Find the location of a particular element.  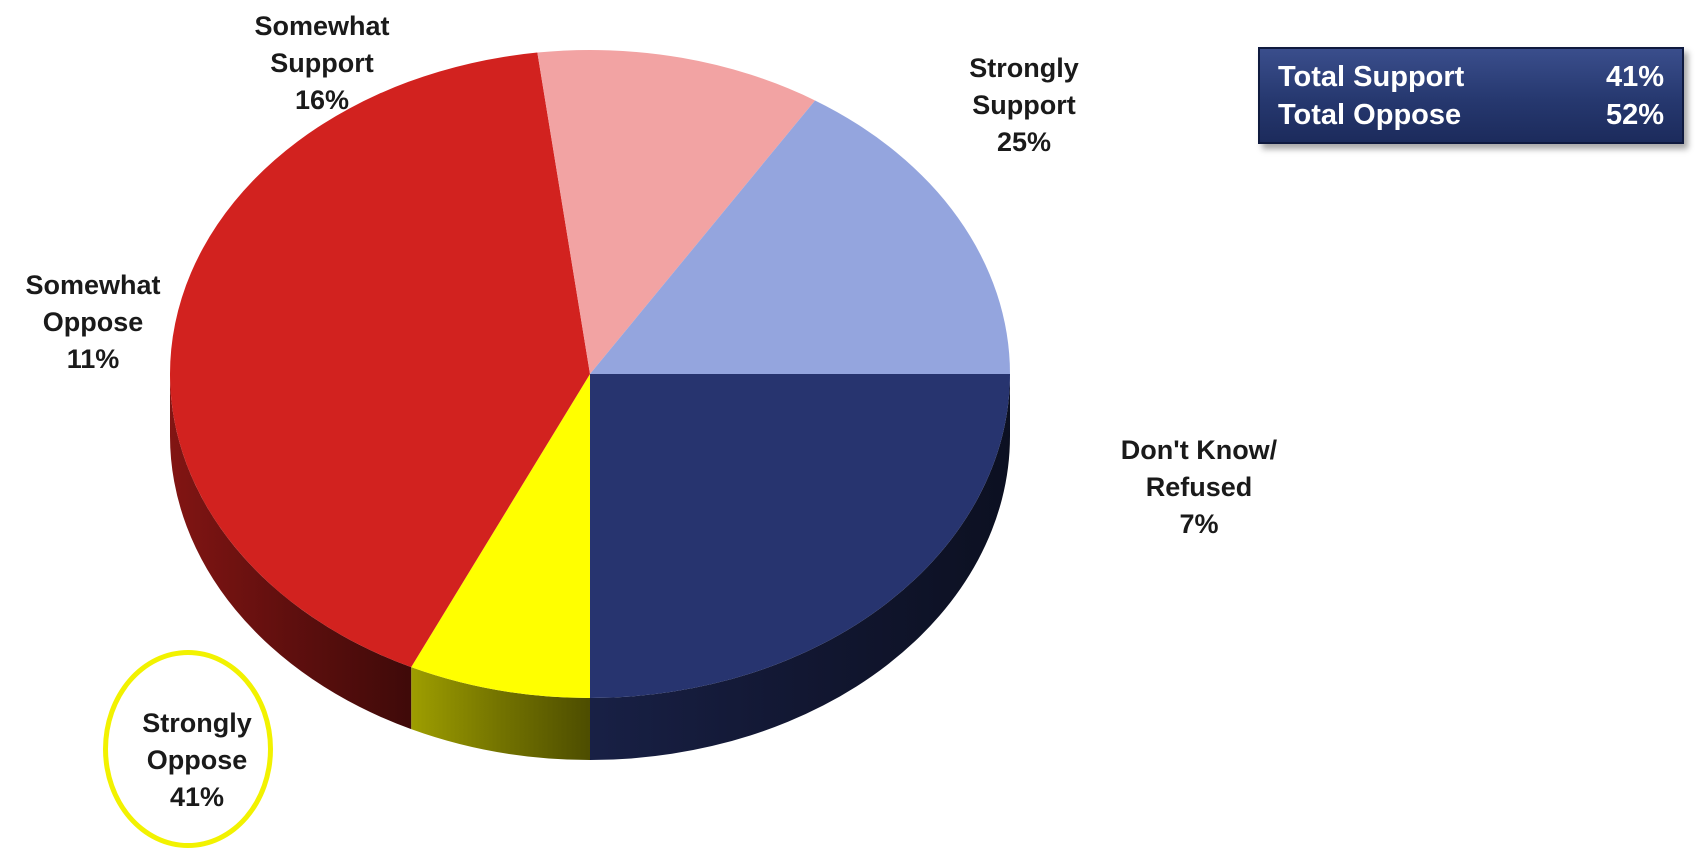

total-oppose-label: Total Oppose is located at coordinates (1370, 115).